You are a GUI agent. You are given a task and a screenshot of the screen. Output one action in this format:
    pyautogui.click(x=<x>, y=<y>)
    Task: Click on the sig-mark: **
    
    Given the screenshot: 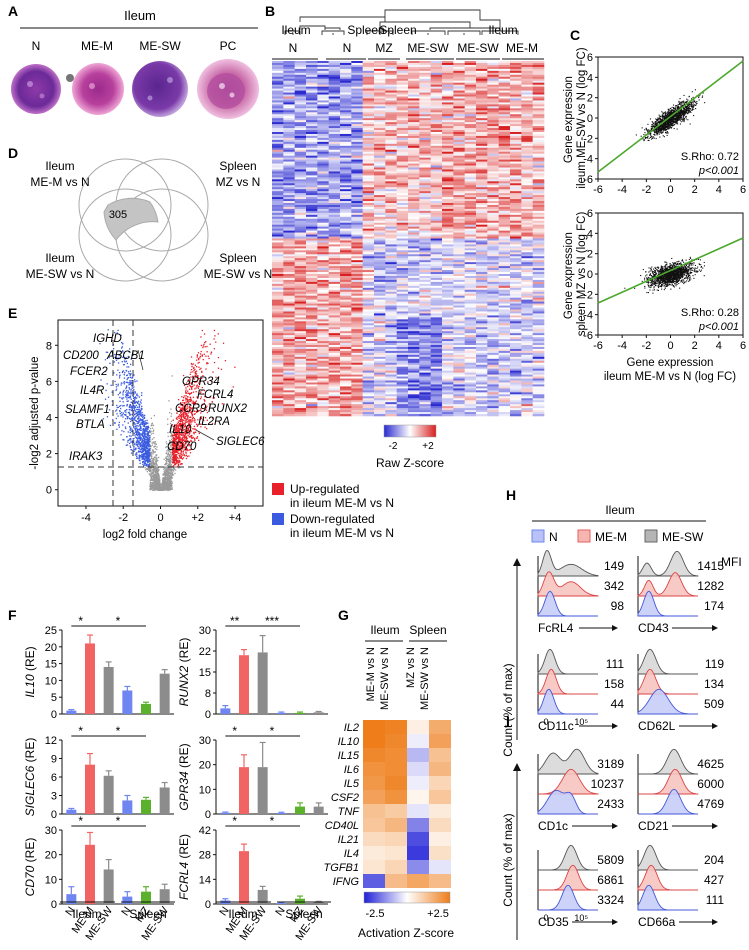 What is the action you would take?
    pyautogui.click(x=235, y=621)
    